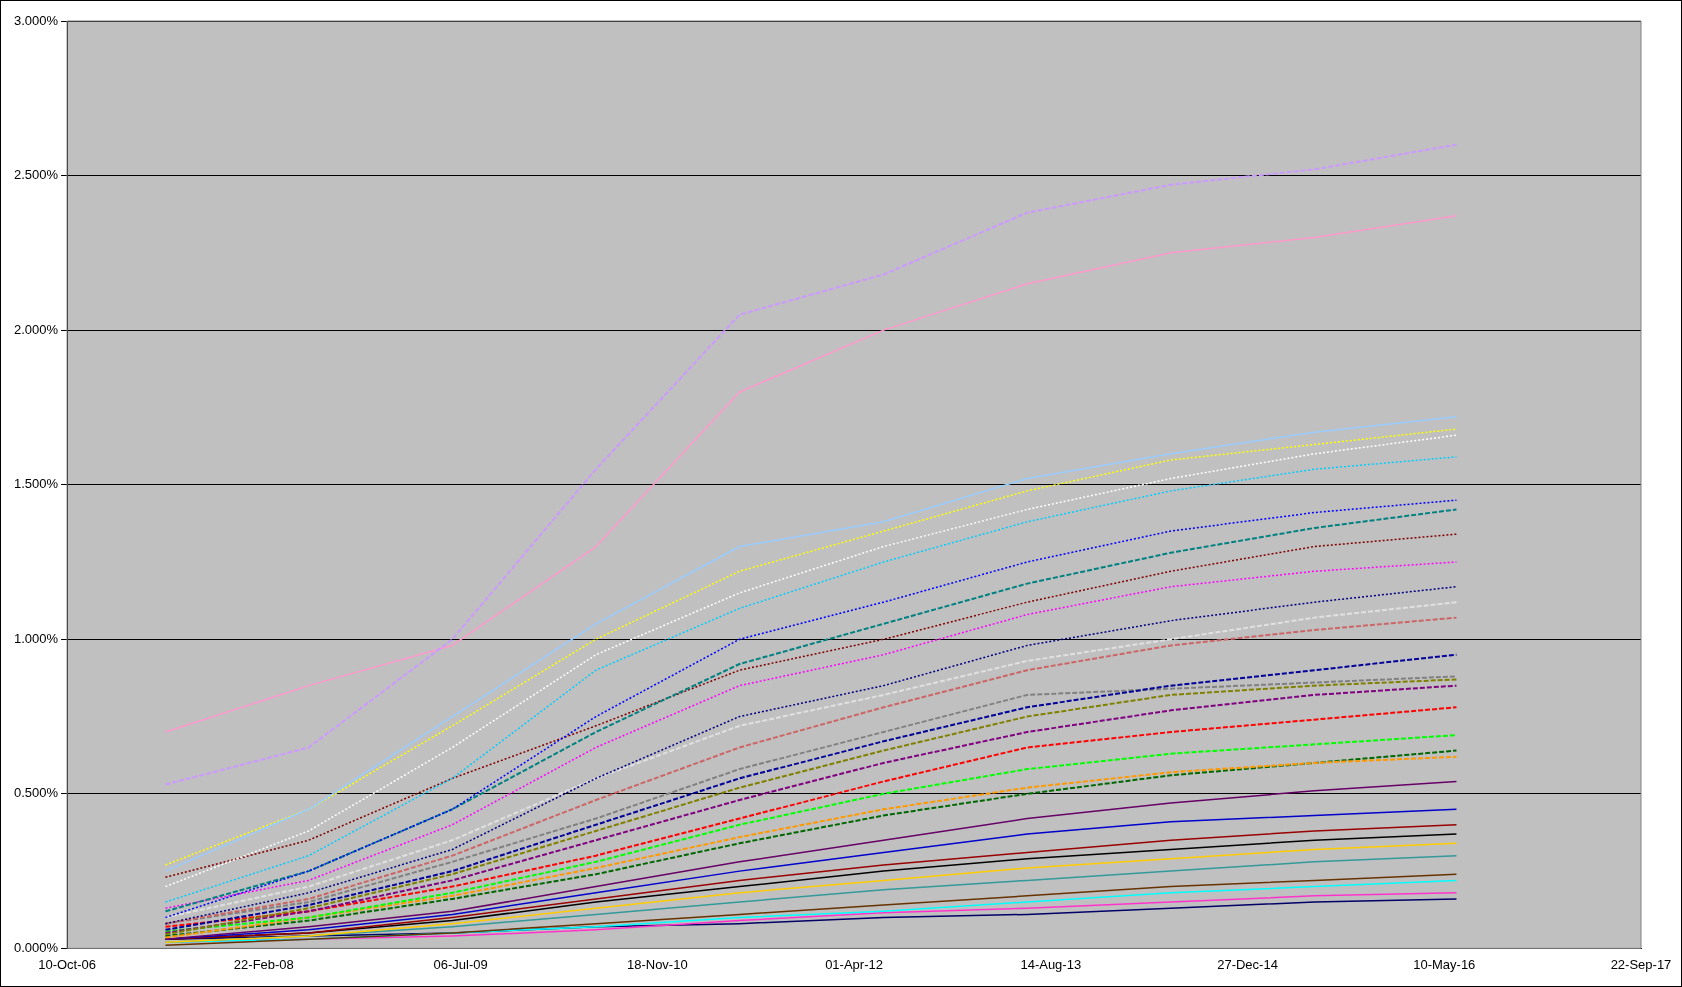 The image size is (1682, 987). What do you see at coordinates (854, 964) in the screenshot?
I see `x-tick-label: 01-Apr-12` at bounding box center [854, 964].